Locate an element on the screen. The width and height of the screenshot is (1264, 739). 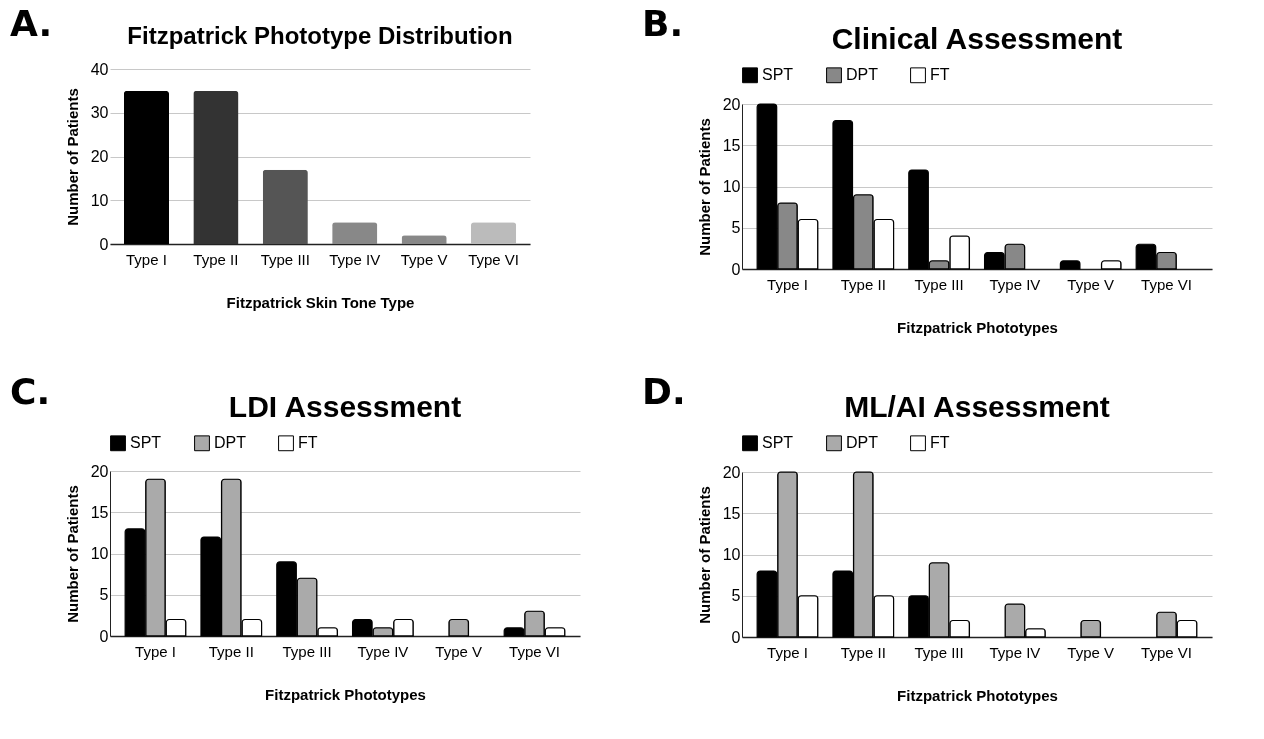
y-tick-label: 30 is located at coordinates (99, 113).